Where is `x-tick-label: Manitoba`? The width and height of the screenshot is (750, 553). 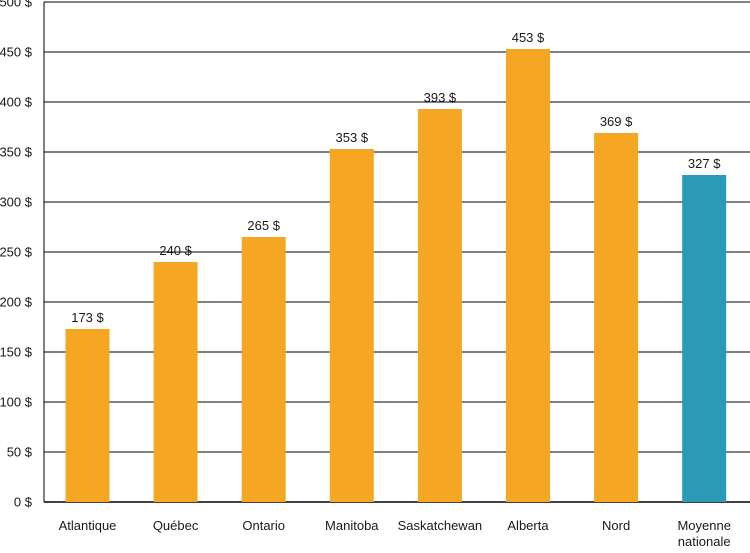 x-tick-label: Manitoba is located at coordinates (352, 525).